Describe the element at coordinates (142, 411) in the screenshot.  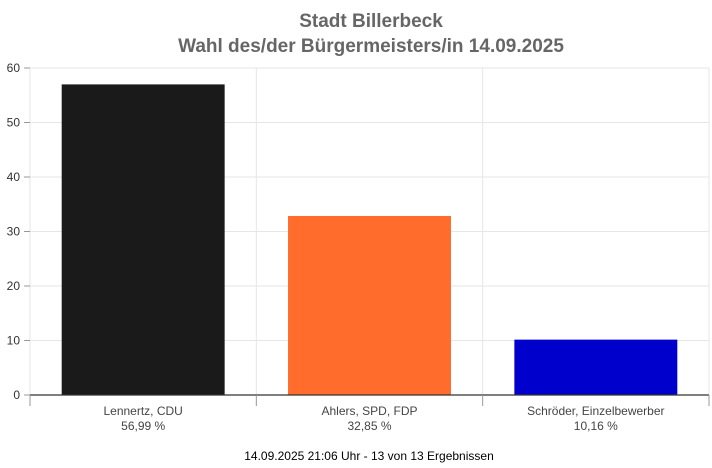
I see `x-category-label: Lennertz, CDU` at that location.